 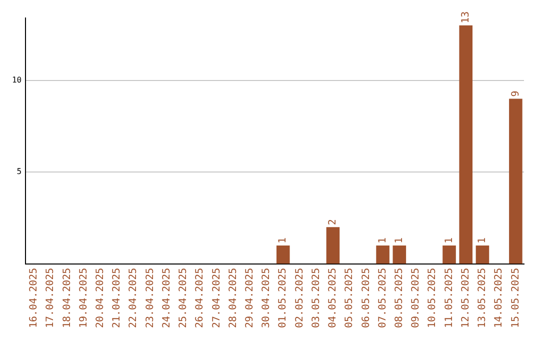 What do you see at coordinates (399, 298) in the screenshot?
I see `x-tick-label: 08.05.2025` at bounding box center [399, 298].